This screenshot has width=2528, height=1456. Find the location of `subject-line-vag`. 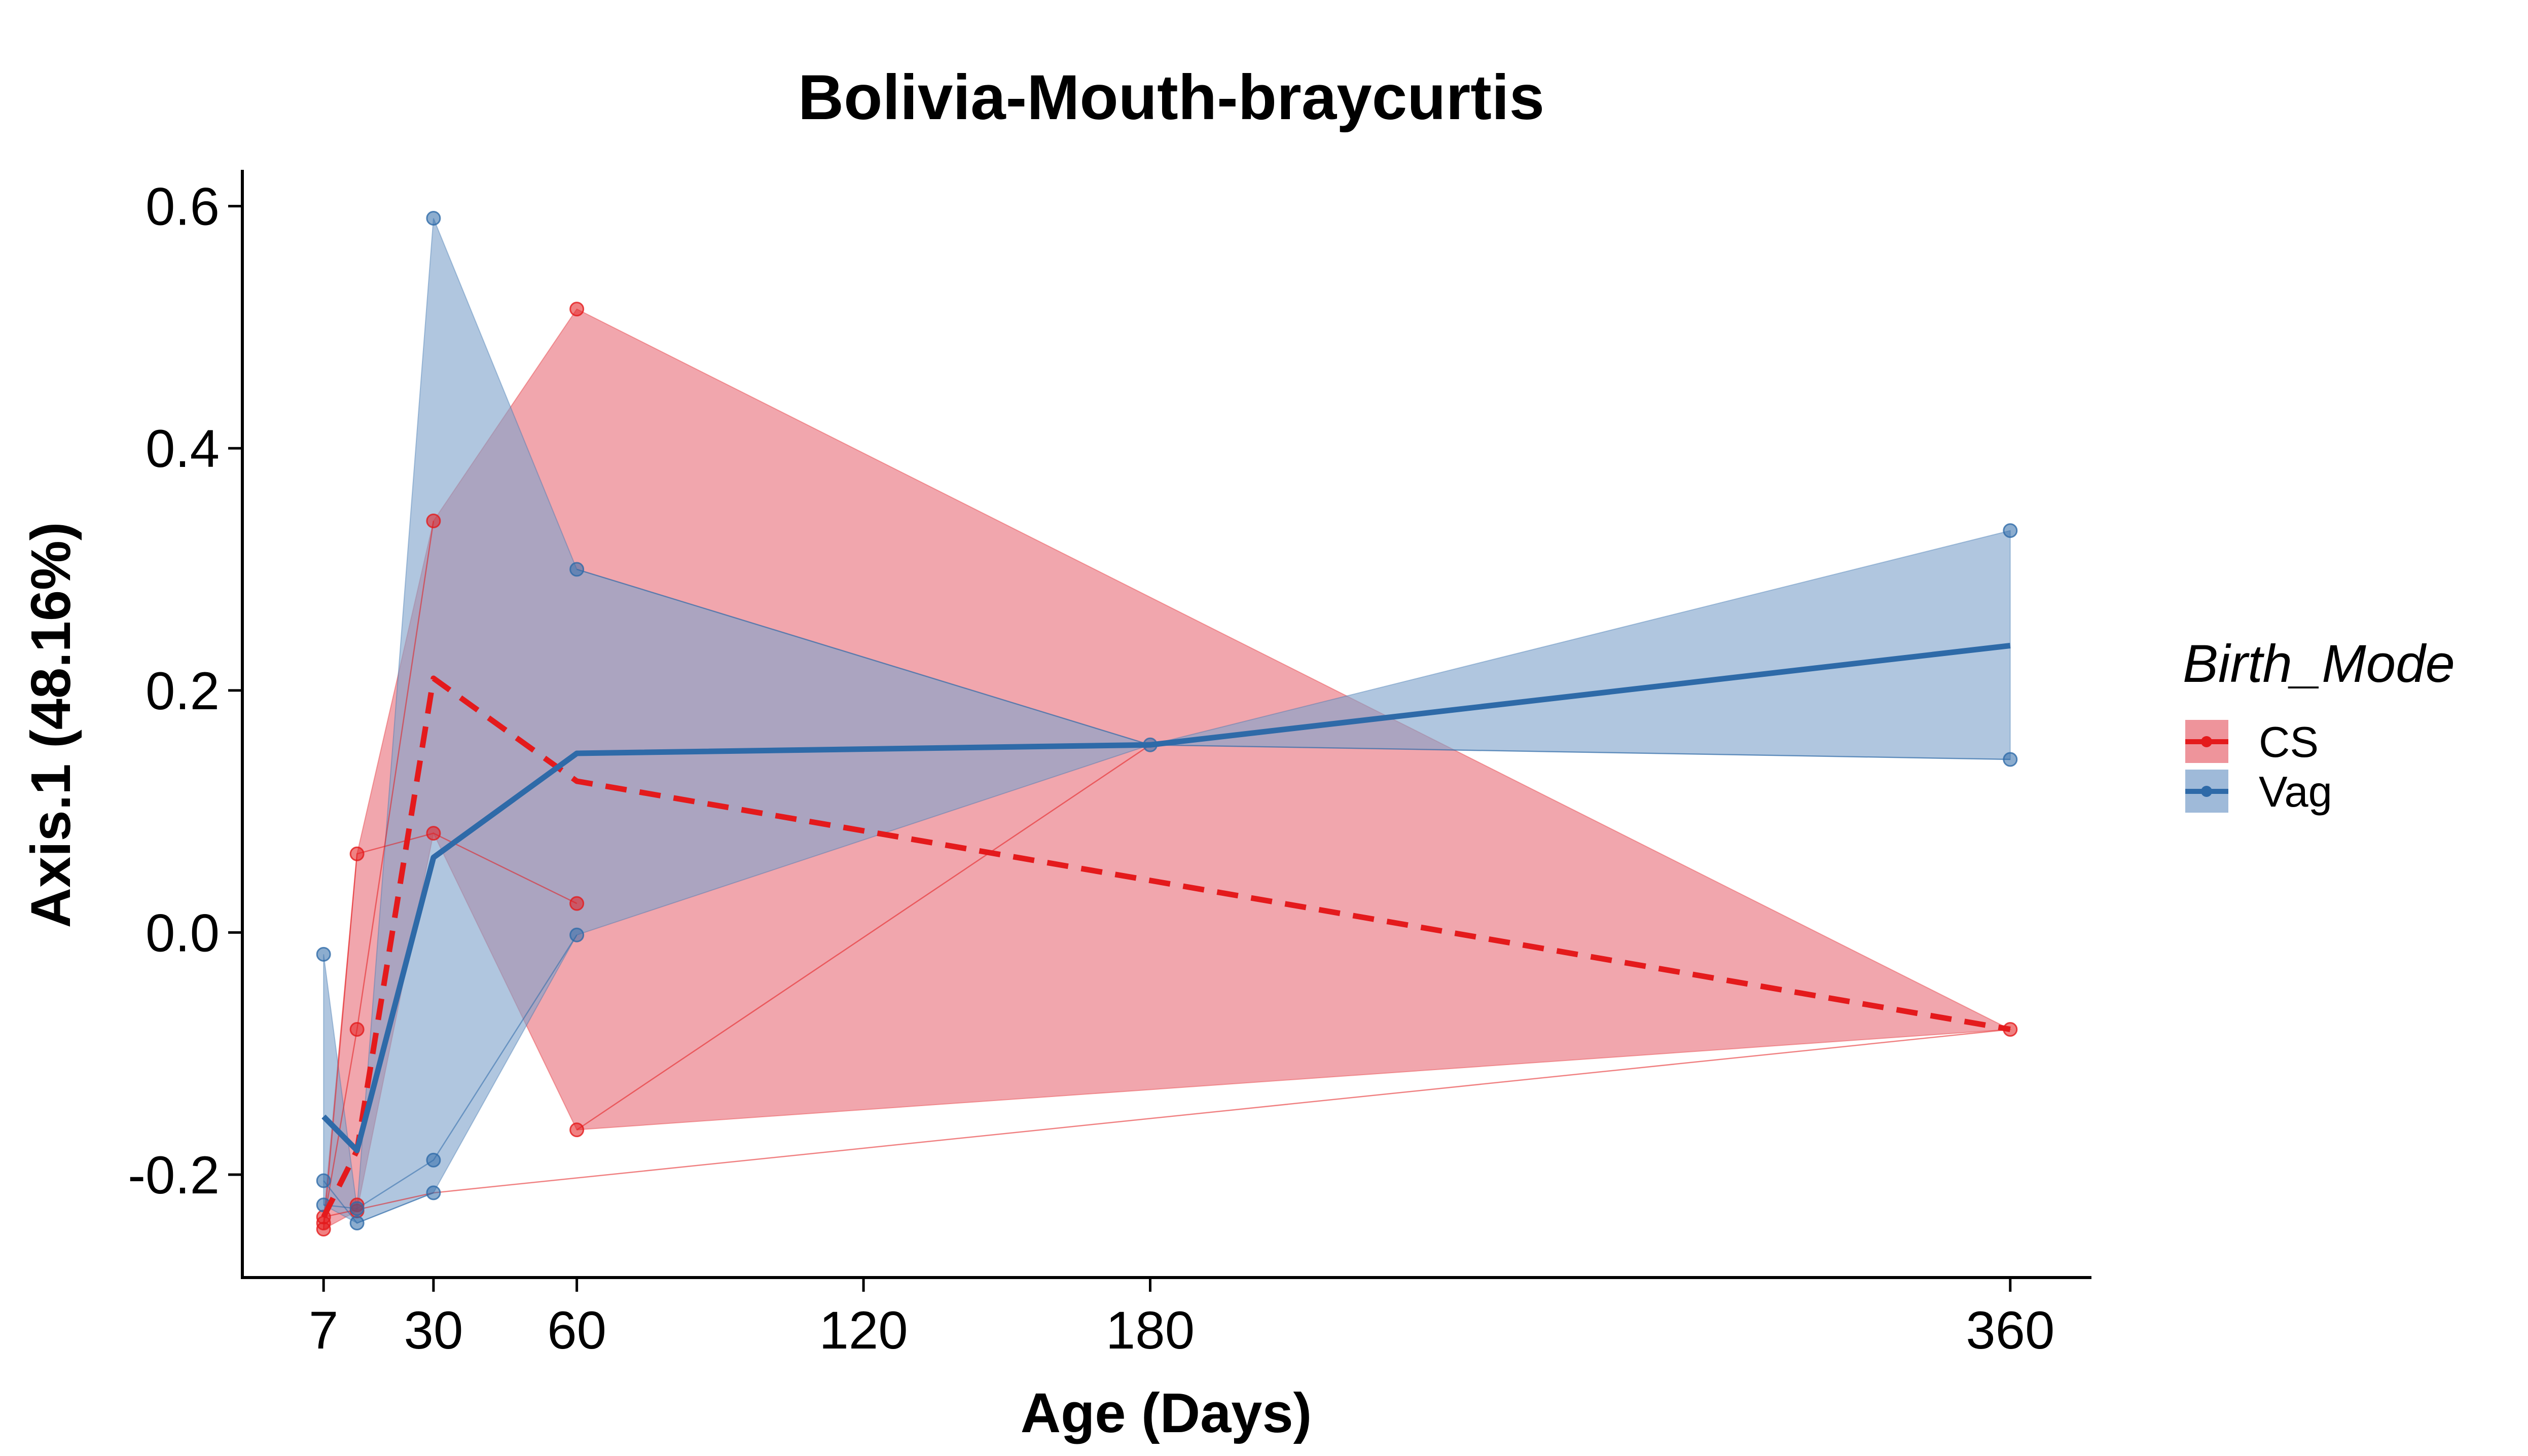

subject-line-vag is located at coordinates (450, 1072).